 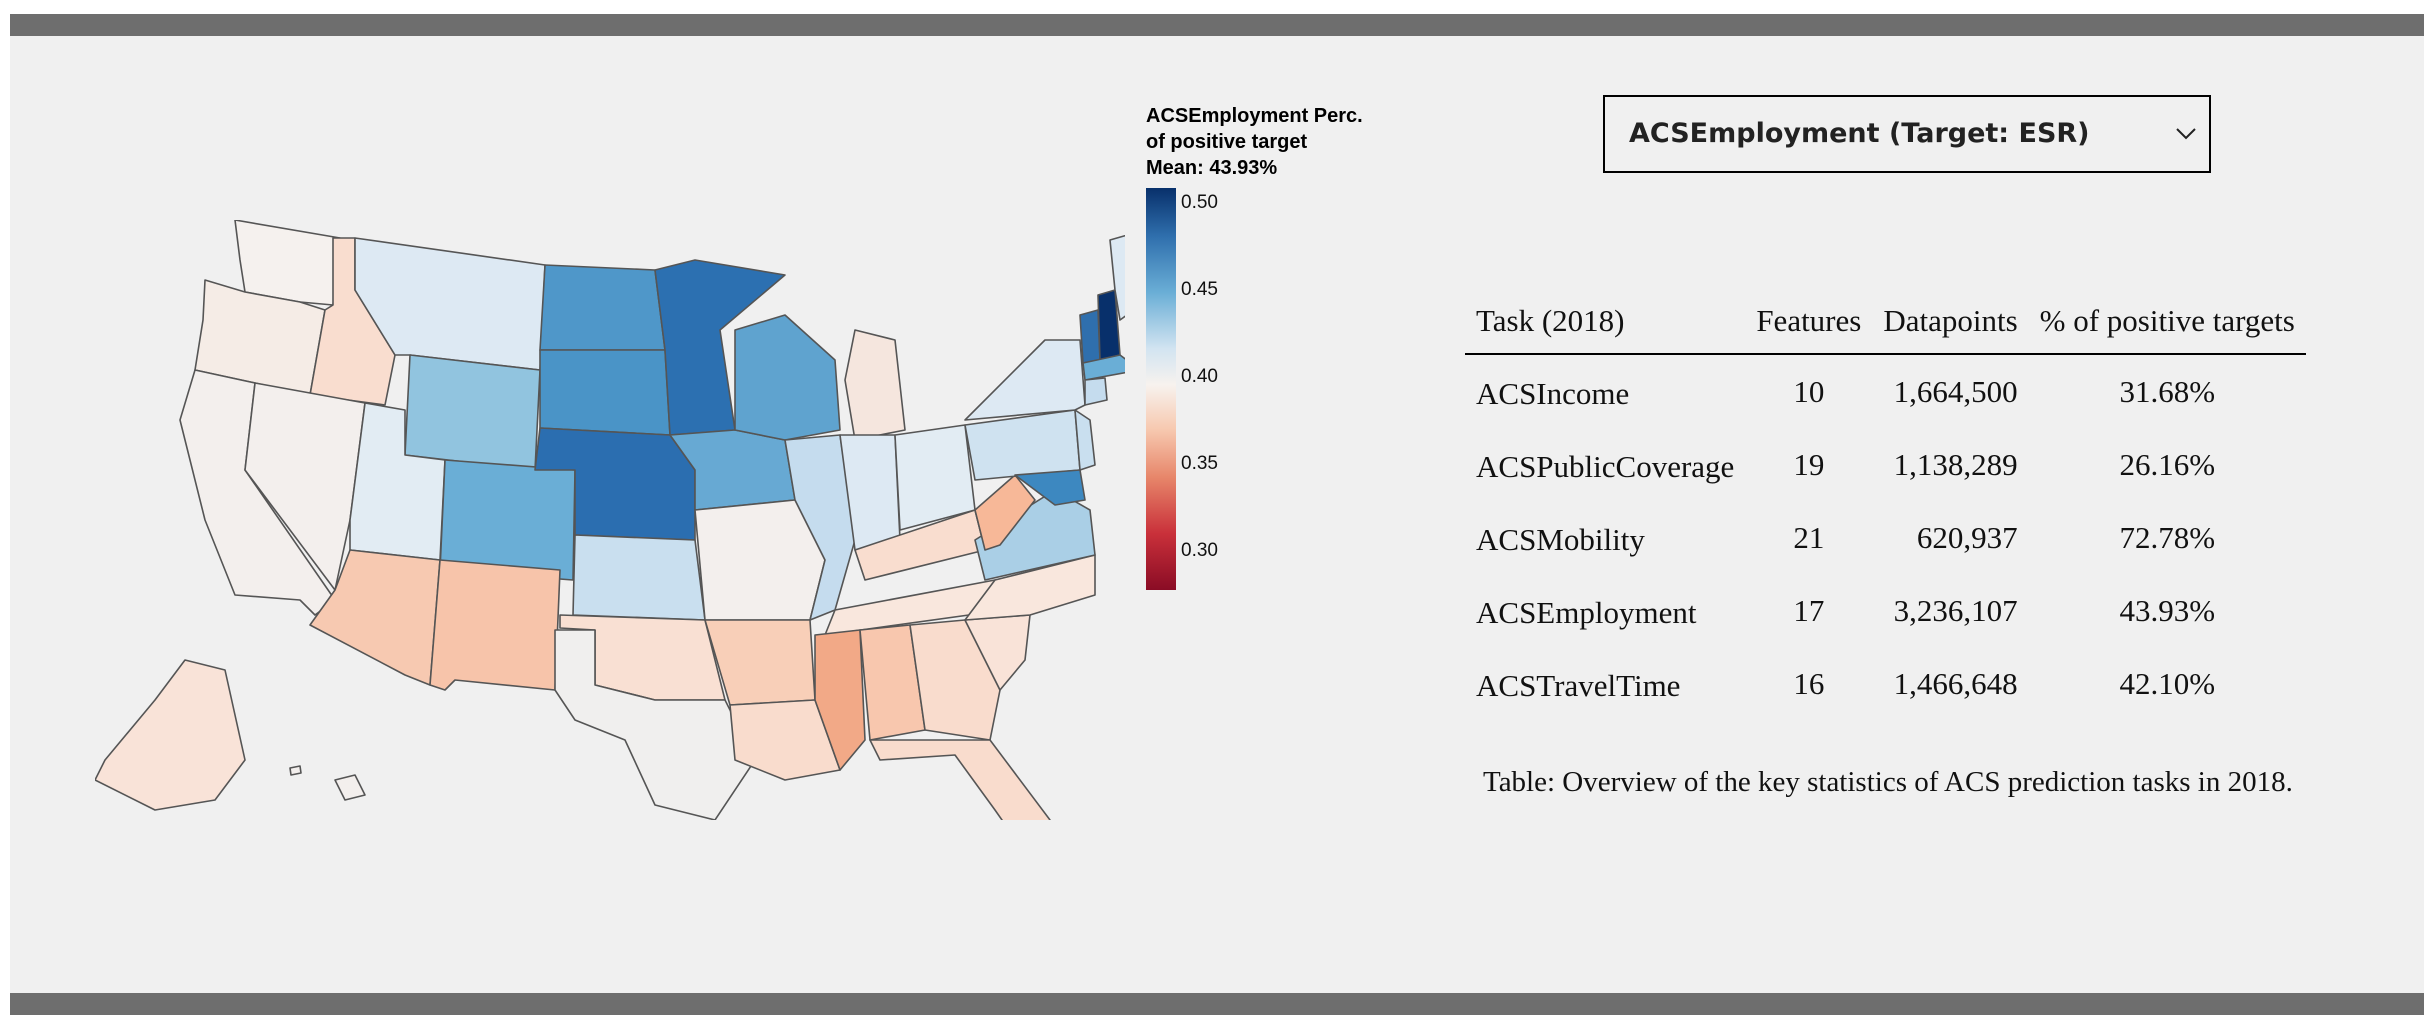 I want to click on table-row: ACSTravelTime 16 1,466,648 42.10%, so click(x=1885, y=683).